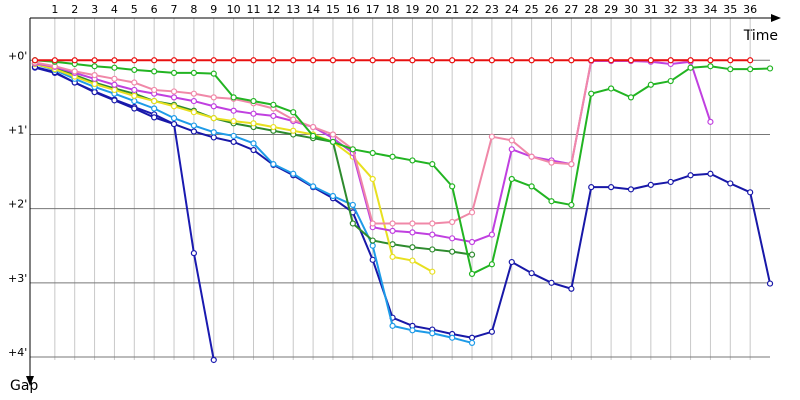 This screenshot has height=400, width=800. Describe the element at coordinates (213, 9) in the screenshot. I see `x-tick-label: 9` at that location.